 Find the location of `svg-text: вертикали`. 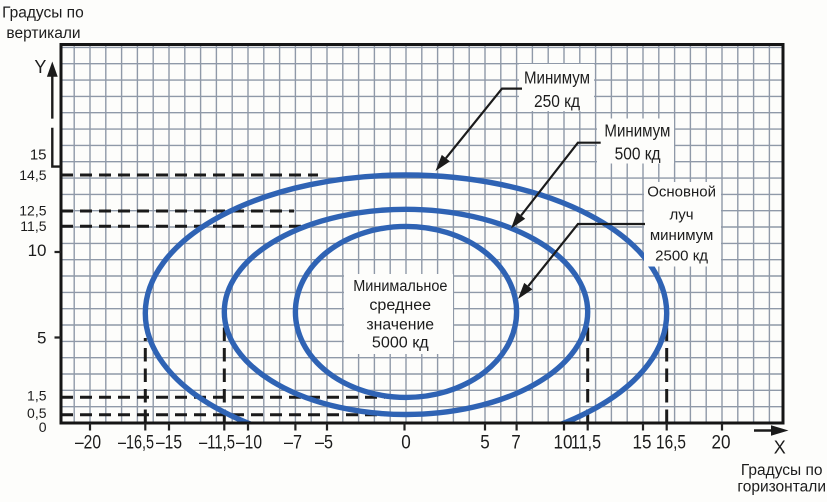

svg-text: вертикали is located at coordinates (43, 33).